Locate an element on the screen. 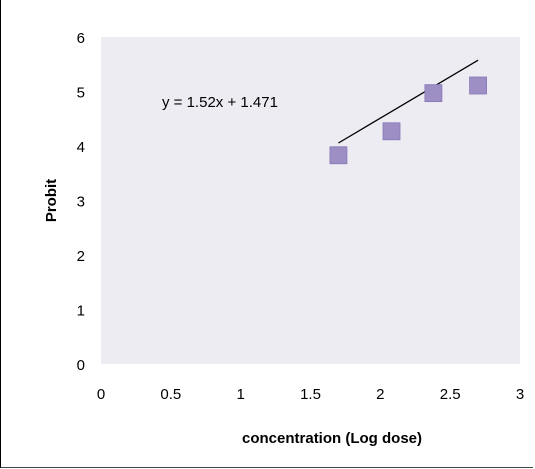 The width and height of the screenshot is (535, 469). y-tick-label: 6 is located at coordinates (81, 38).